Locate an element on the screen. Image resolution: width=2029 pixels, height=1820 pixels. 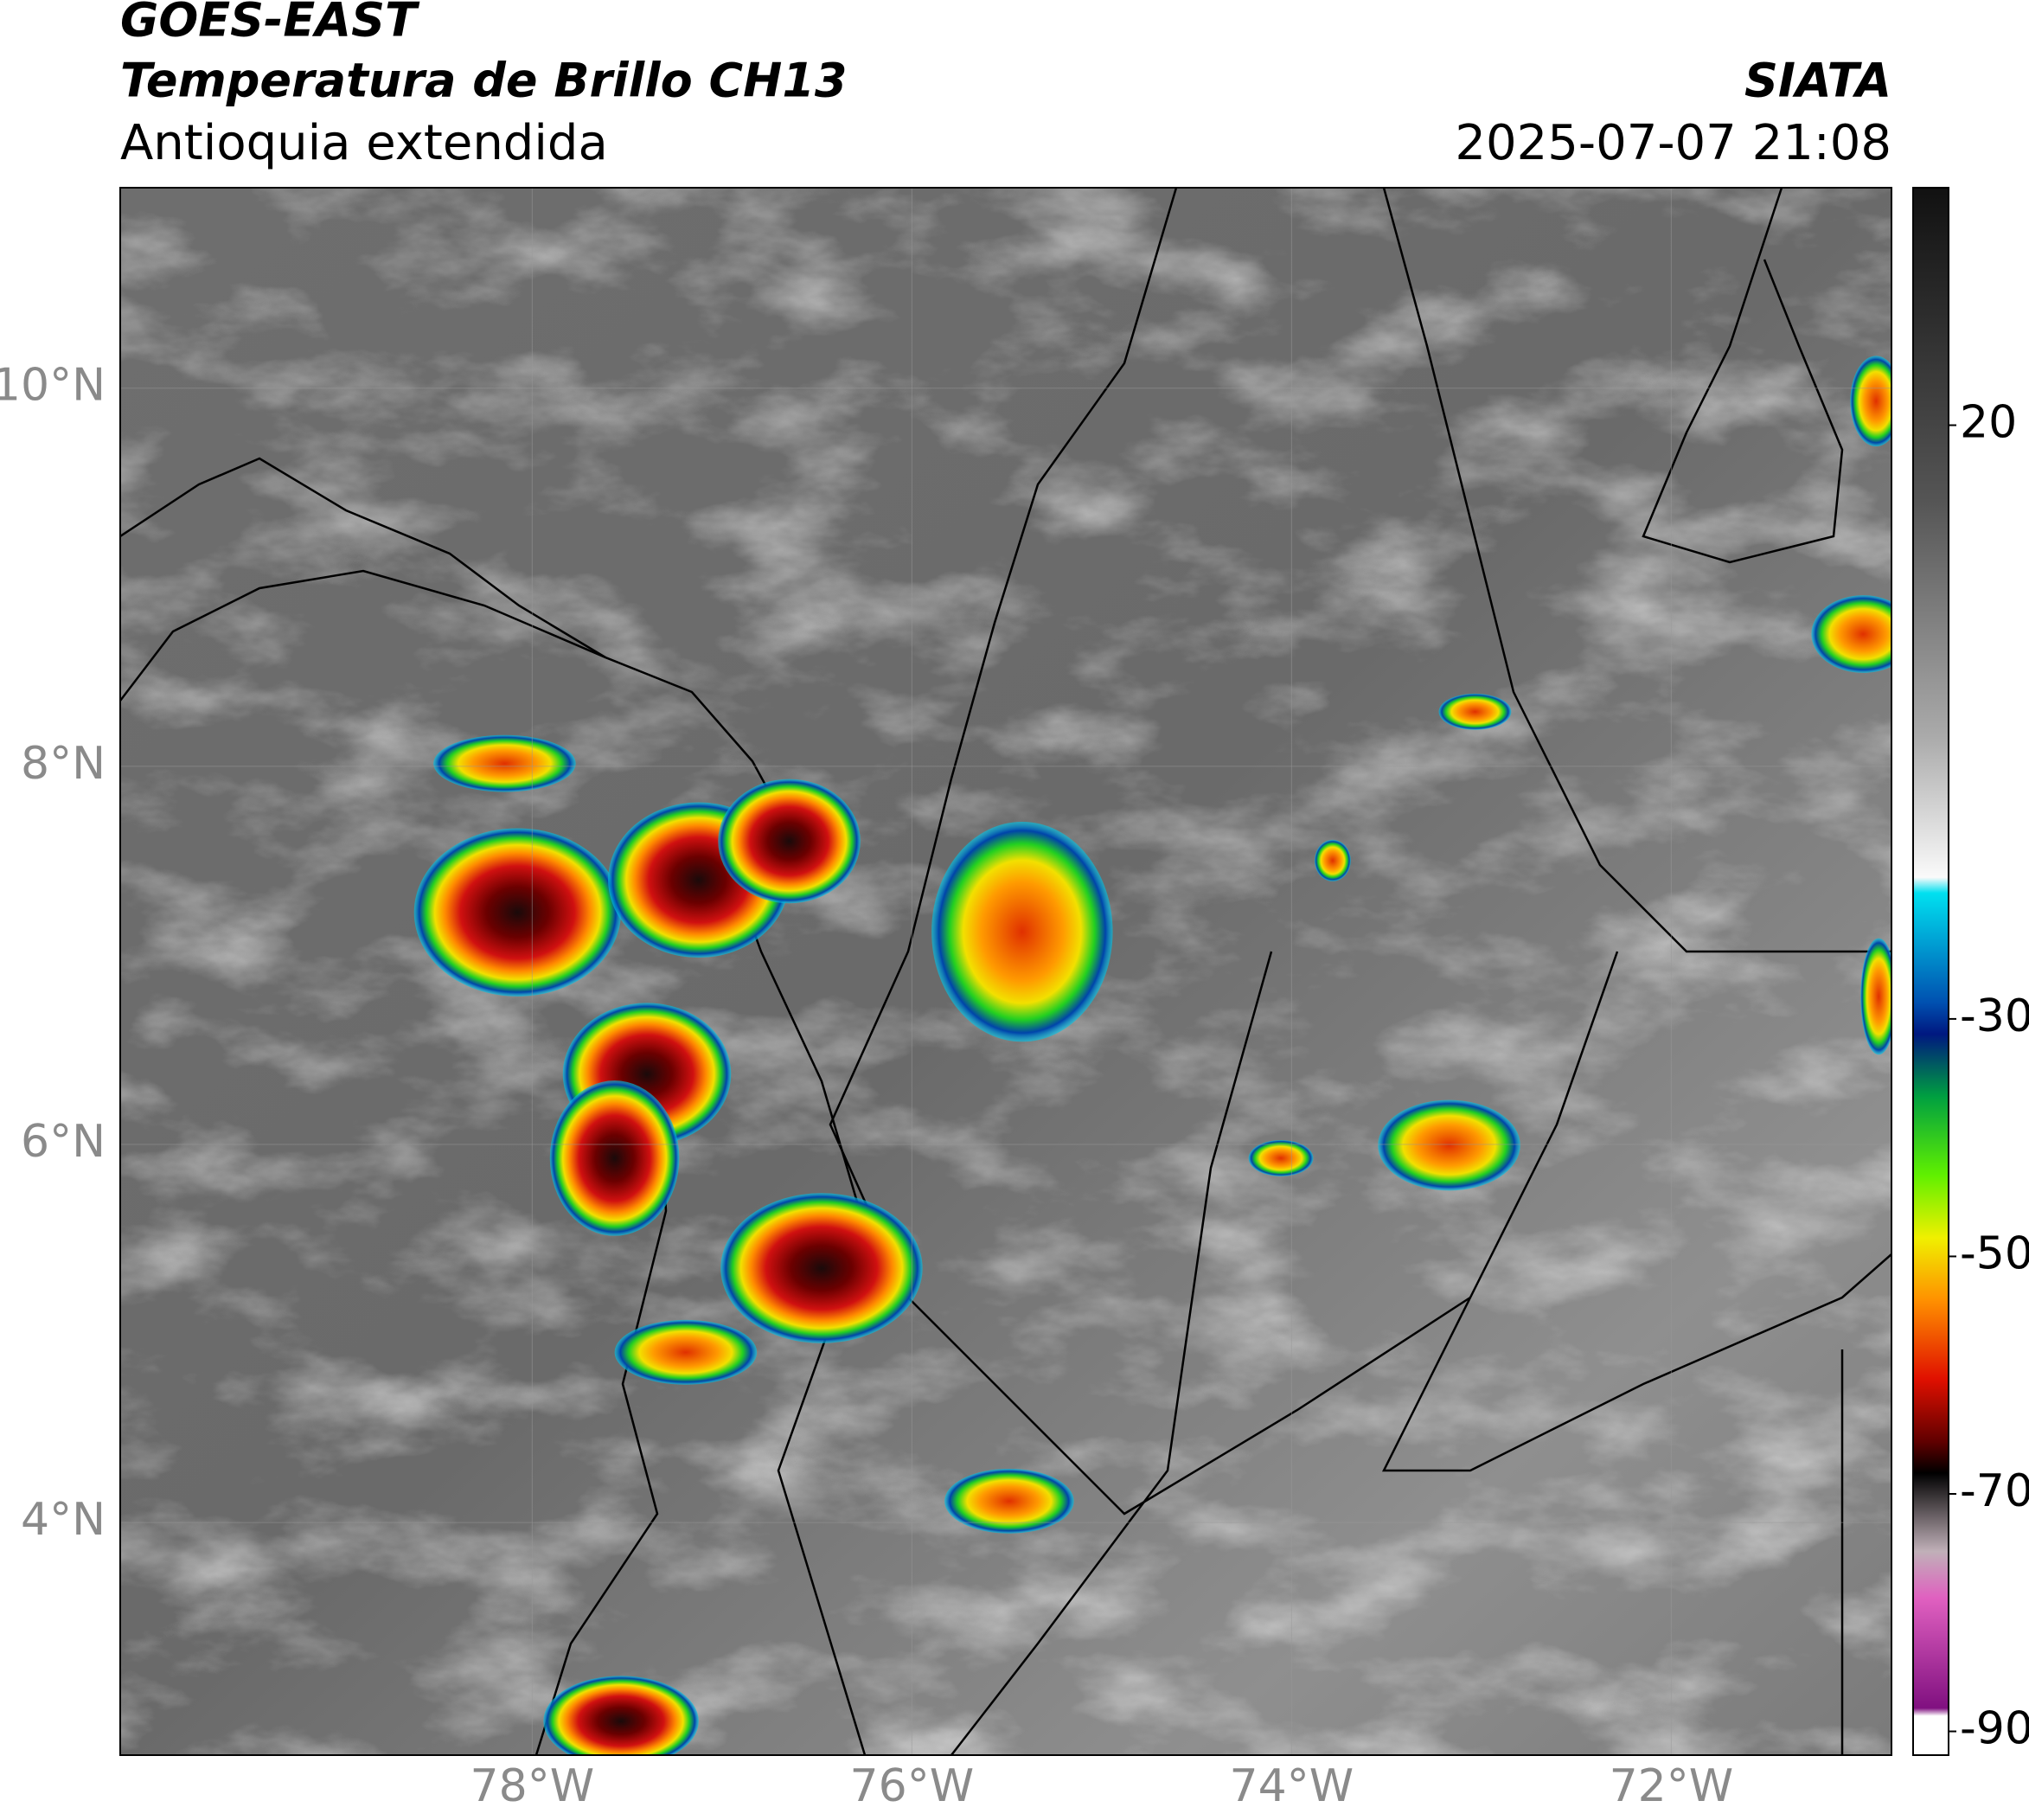
source: SIATA is located at coordinates (1817, 81).